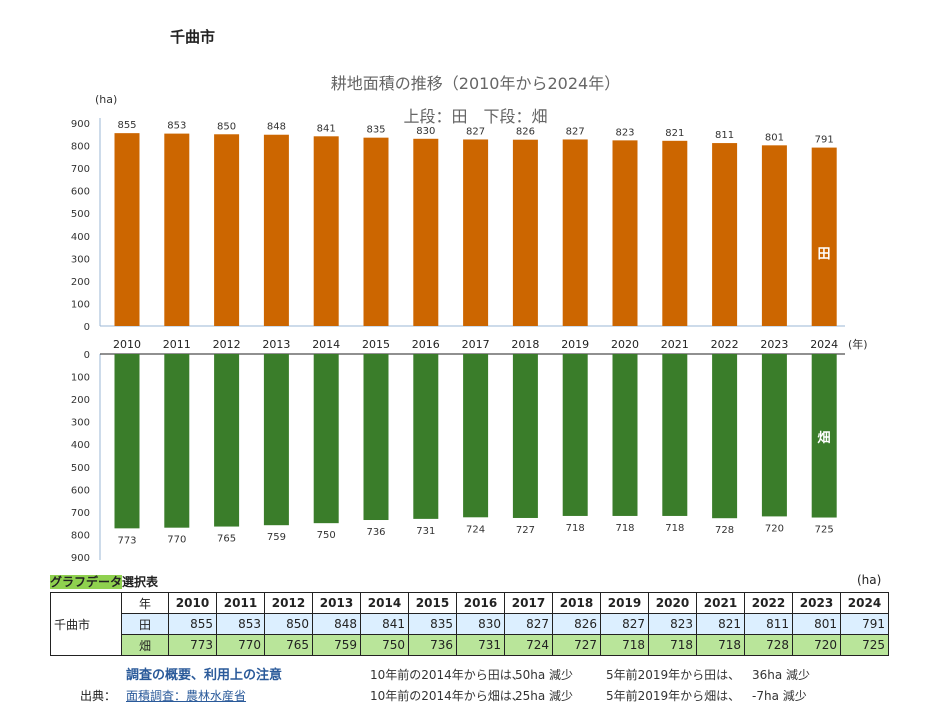  I want to click on ta-value-cell: 791, so click(864, 624).